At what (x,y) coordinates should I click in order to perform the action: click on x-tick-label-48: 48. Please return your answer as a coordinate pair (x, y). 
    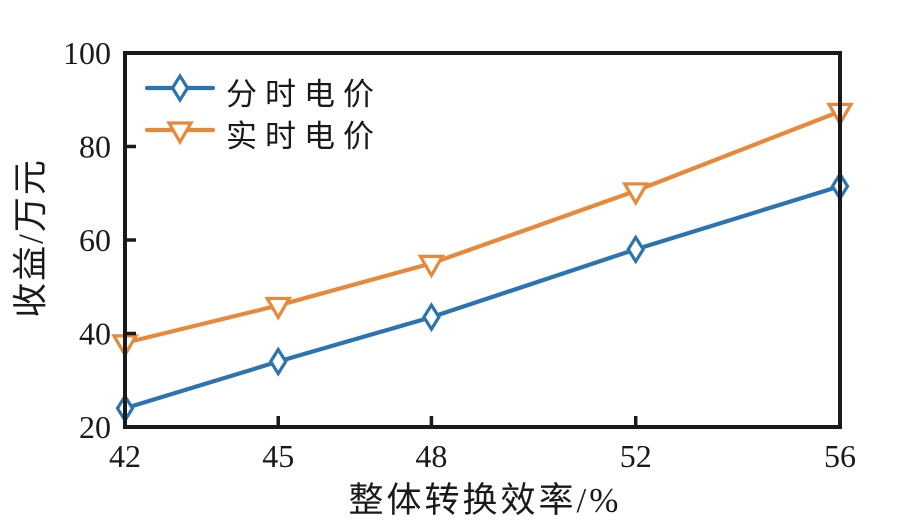
    Looking at the image, I should click on (431, 456).